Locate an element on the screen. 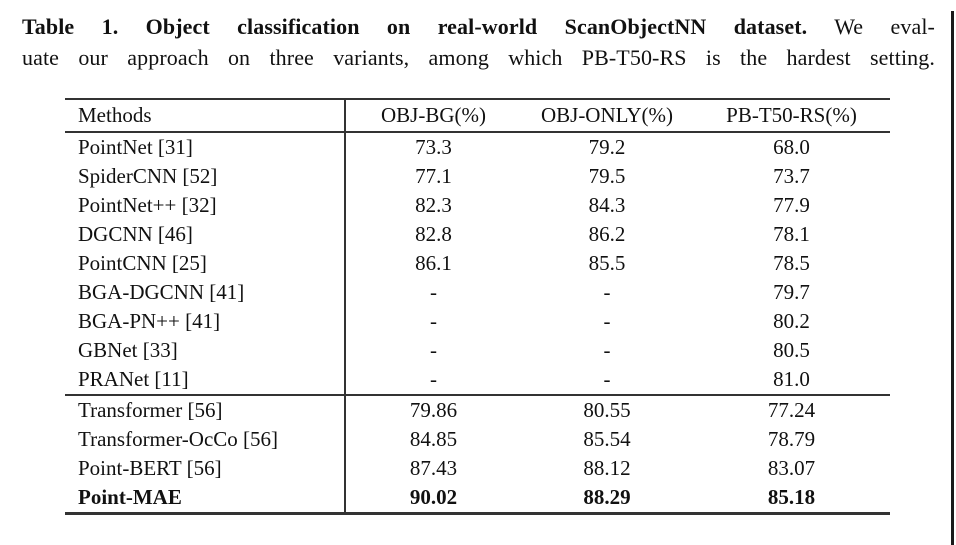 The height and width of the screenshot is (545, 956). method-cell: Transformer-OcCo [56] is located at coordinates (205, 439).